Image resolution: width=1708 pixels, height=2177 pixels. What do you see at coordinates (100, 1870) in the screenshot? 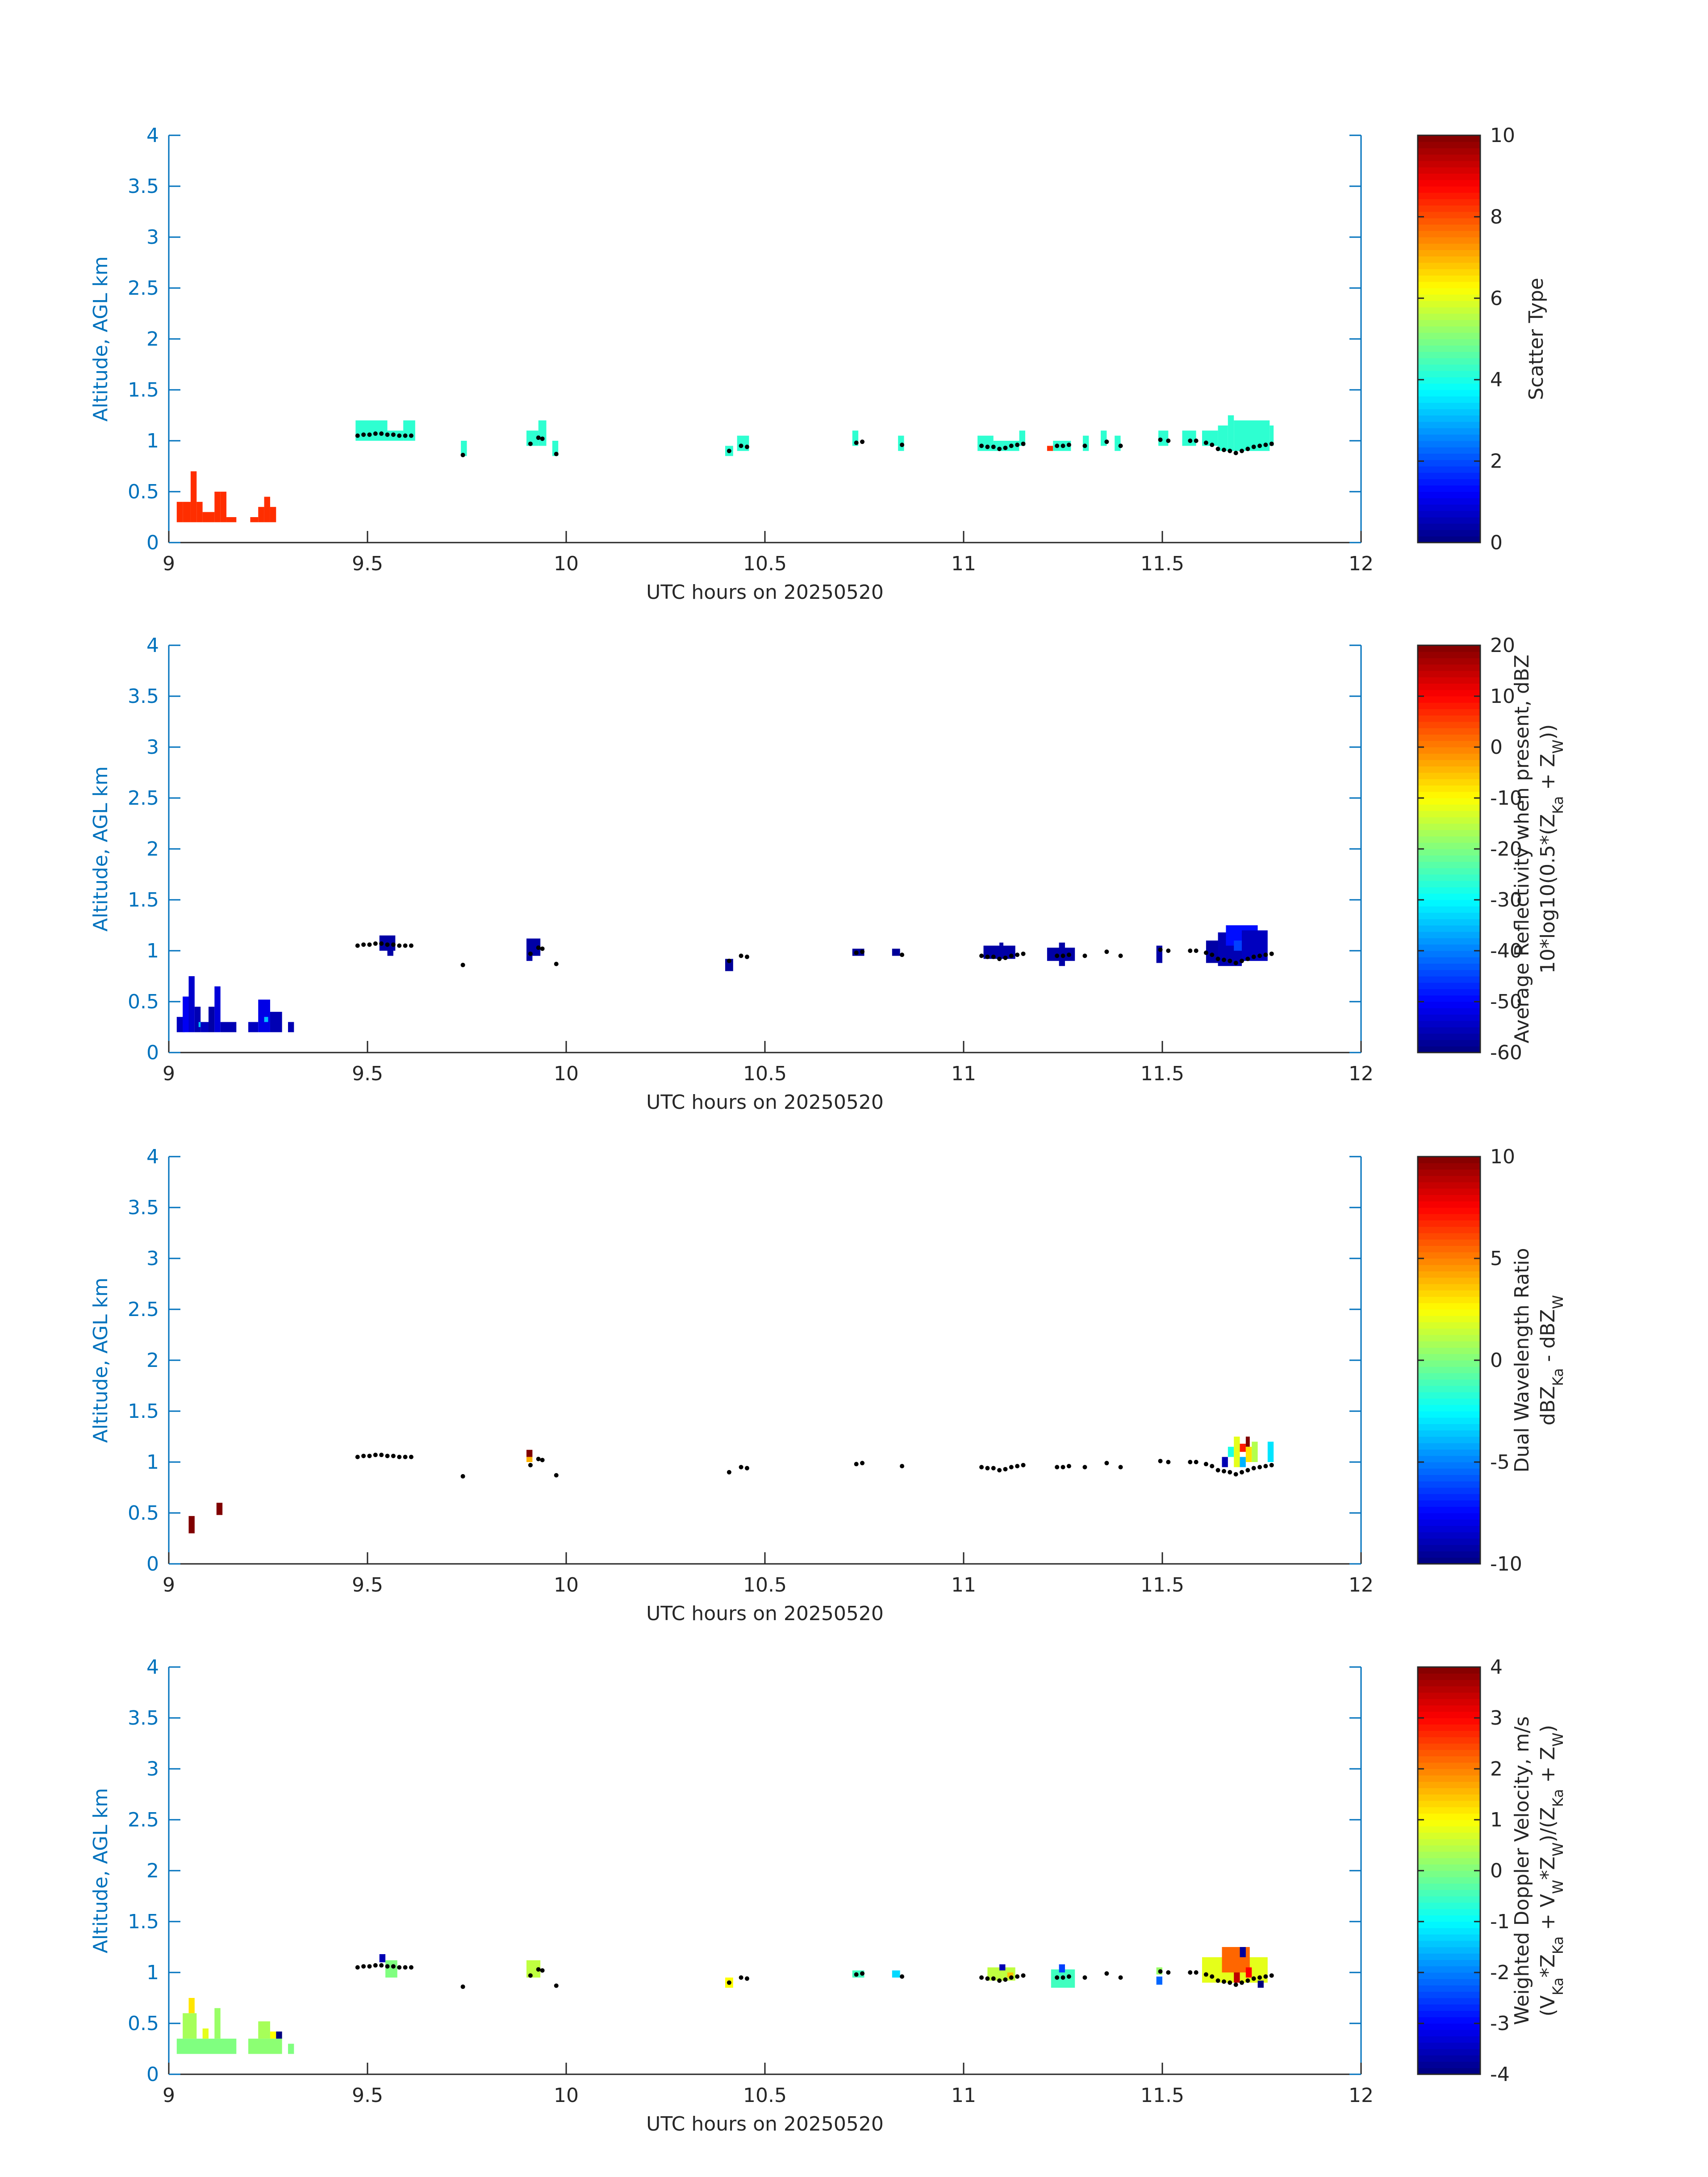
I see `y-axis-label: Altitude, AGL km` at bounding box center [100, 1870].